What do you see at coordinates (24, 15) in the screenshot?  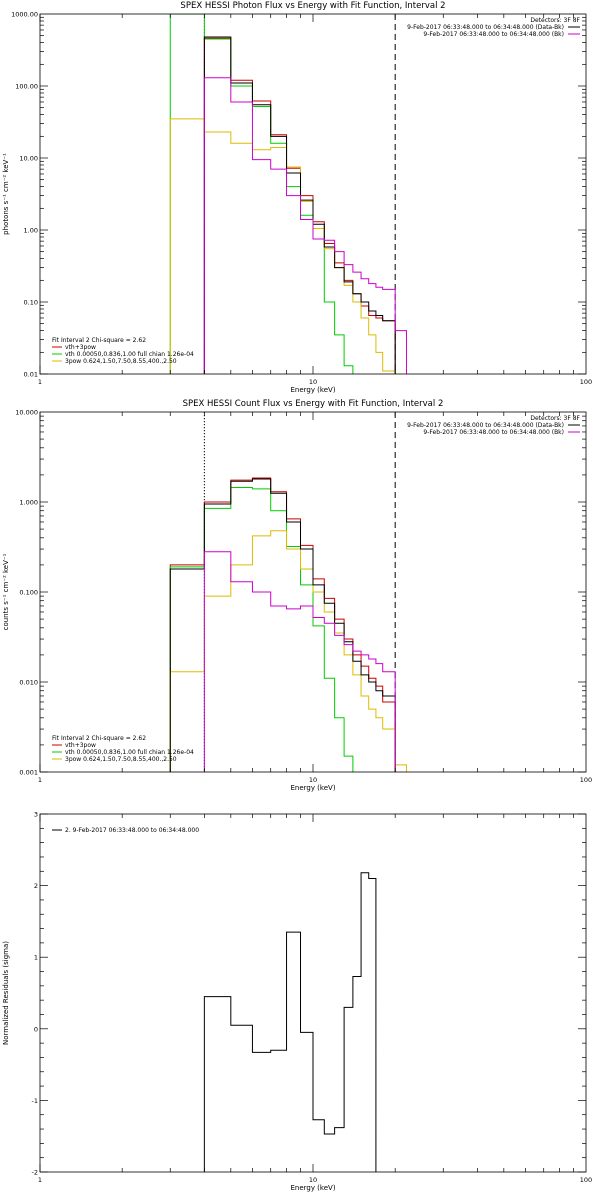 I see `y-tick-label: 1000.00` at bounding box center [24, 15].